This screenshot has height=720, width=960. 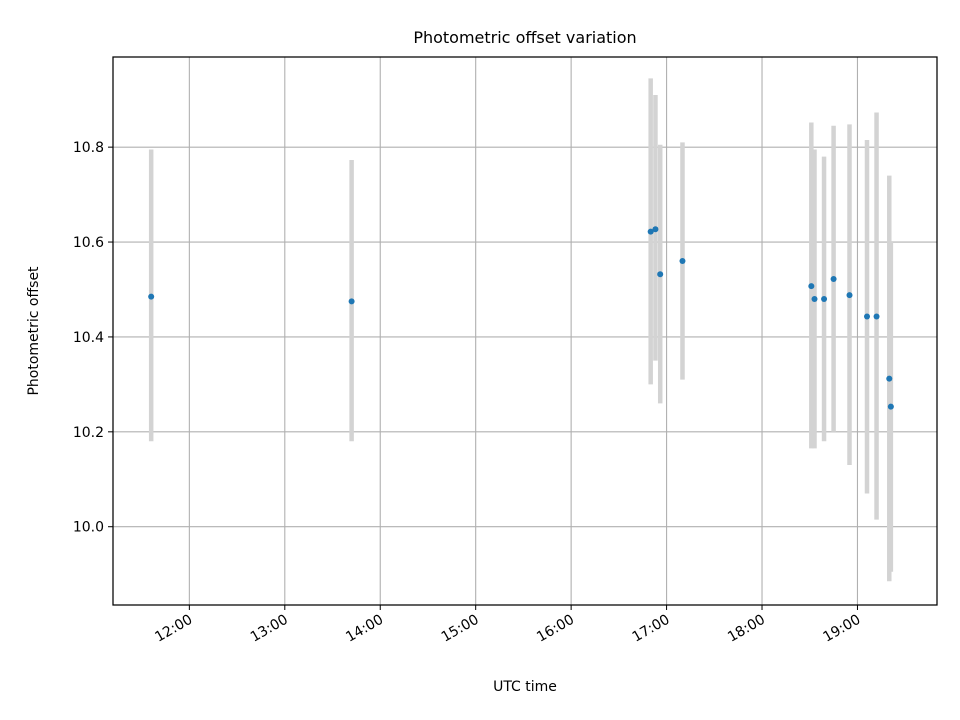 I want to click on y-axis-label: Photometric offset, so click(x=34, y=331).